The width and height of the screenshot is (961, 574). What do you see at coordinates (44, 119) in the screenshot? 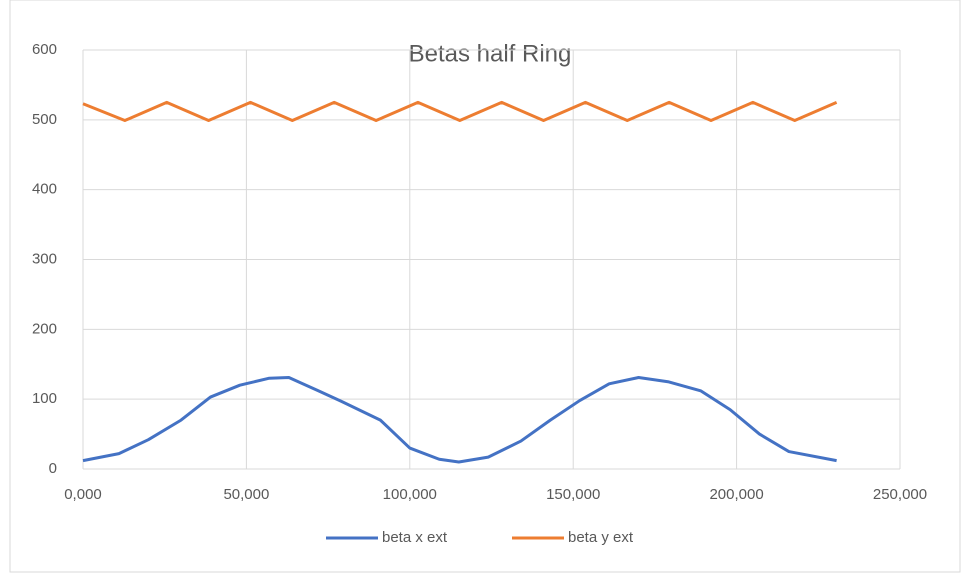
I see `y-tick-label: 500` at bounding box center [44, 119].